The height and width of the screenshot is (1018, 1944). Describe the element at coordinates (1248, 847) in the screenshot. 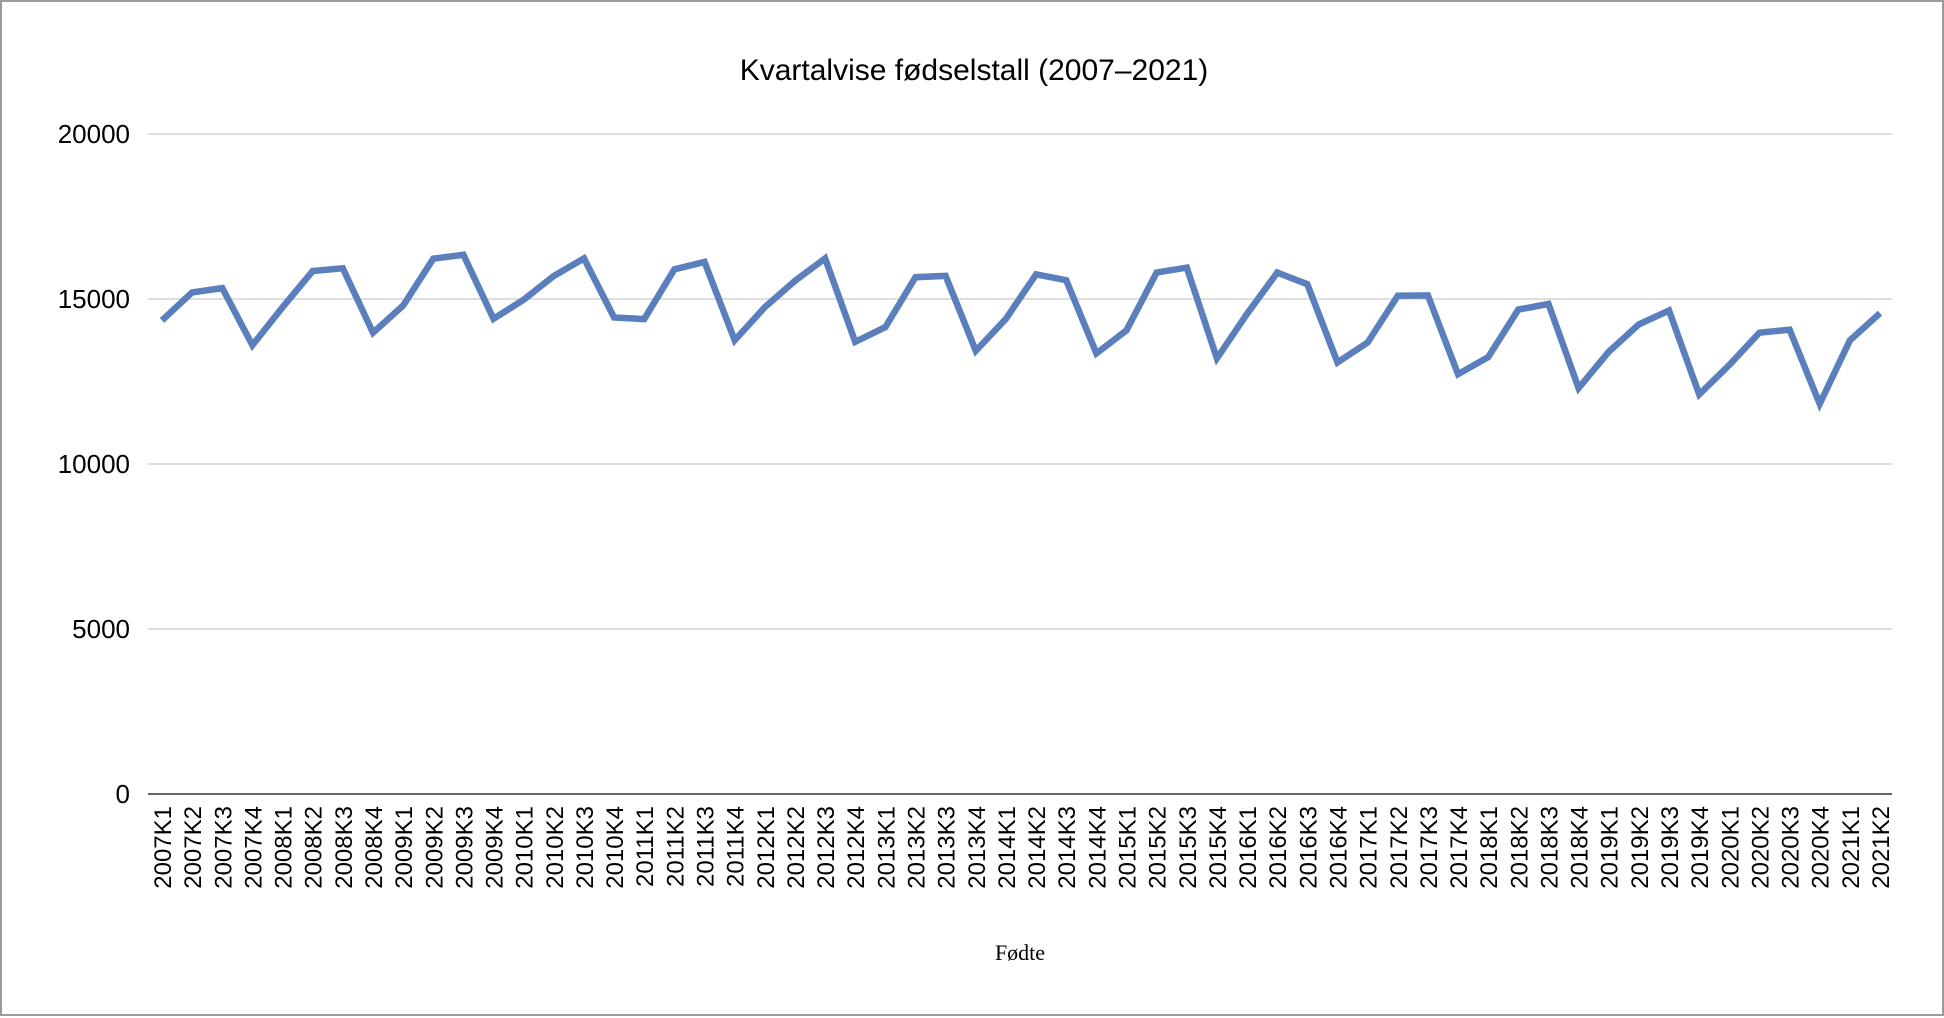

I see `x-tick-label: 2016K1` at that location.